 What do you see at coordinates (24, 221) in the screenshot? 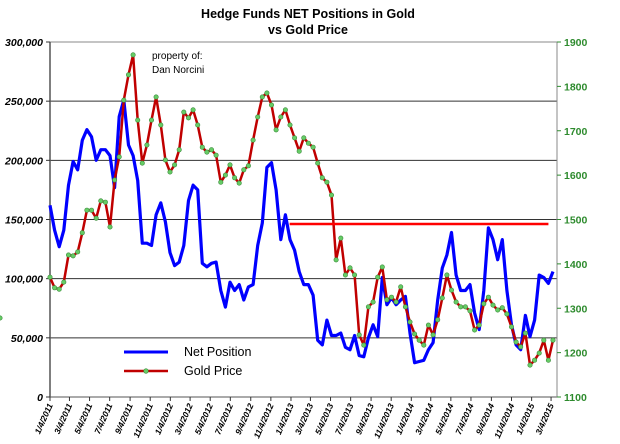
I see `left-tick-label: 150,000` at bounding box center [24, 221].